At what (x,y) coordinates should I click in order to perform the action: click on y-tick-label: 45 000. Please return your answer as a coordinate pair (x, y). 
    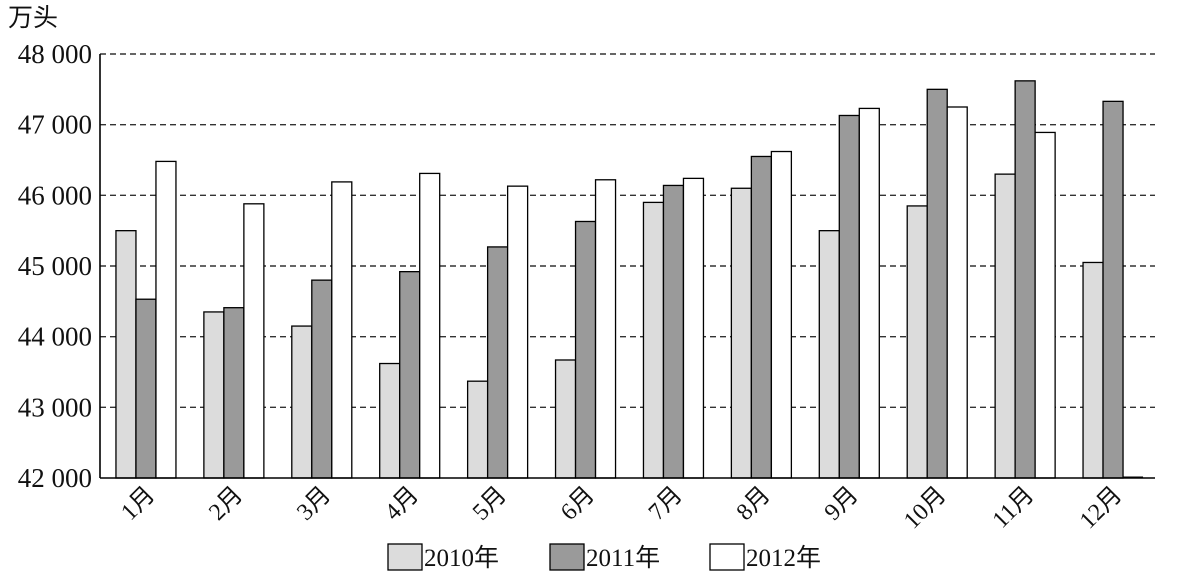
    Looking at the image, I should click on (55, 266).